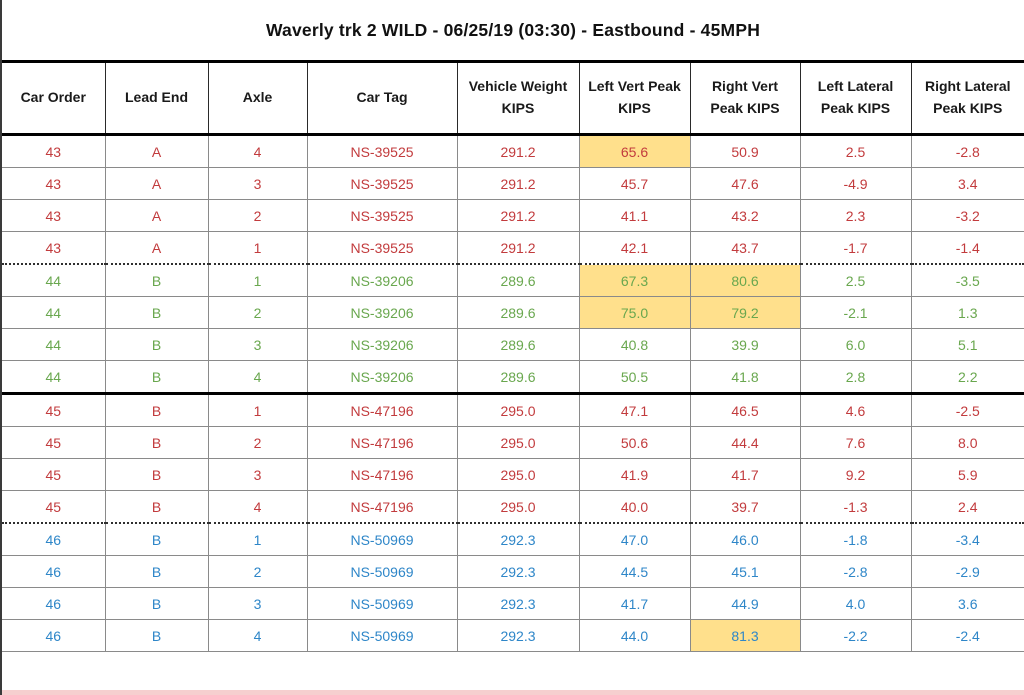 This screenshot has width=1024, height=695. I want to click on highlighted-peak-cell: 75.0, so click(634, 312).